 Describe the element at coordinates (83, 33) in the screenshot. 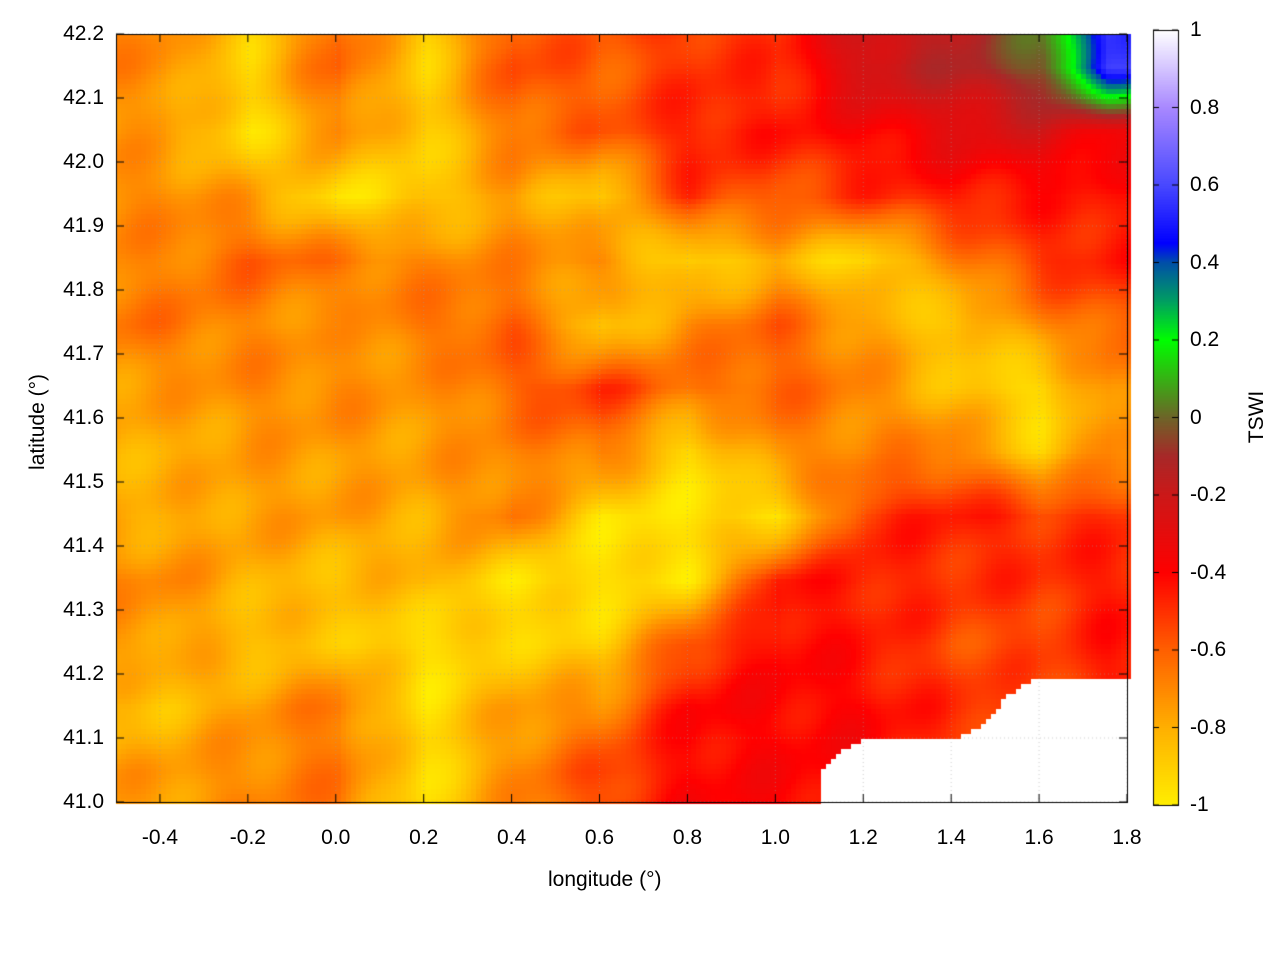

I see `y-tick-label: 42.2` at that location.